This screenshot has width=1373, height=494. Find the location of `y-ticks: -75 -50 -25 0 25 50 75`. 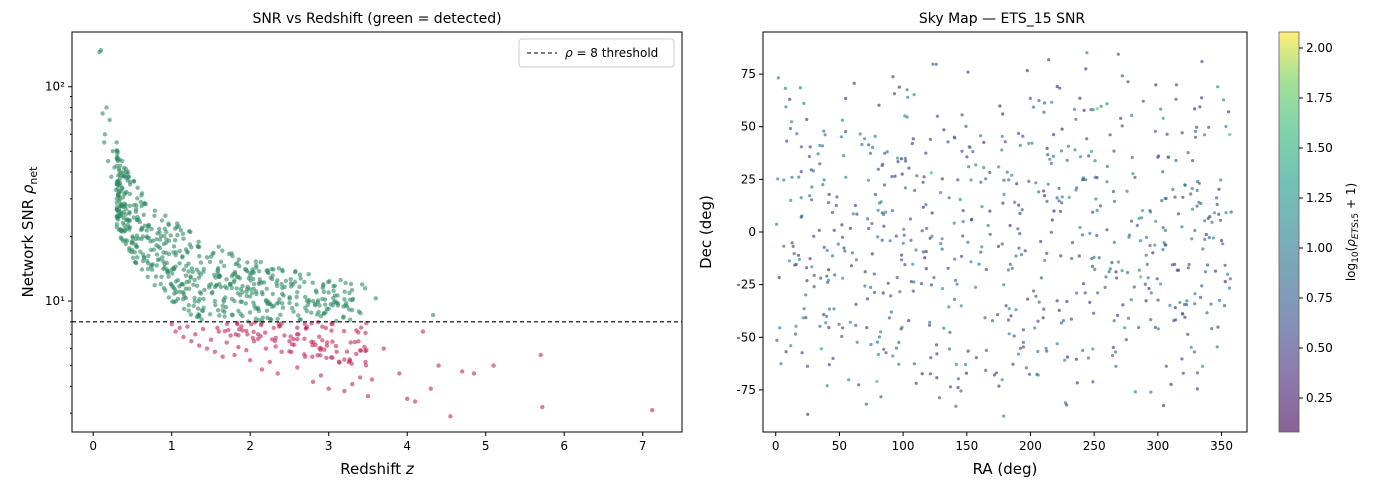

y-ticks: -75 -50 -25 0 25 50 75 is located at coordinates (749, 232).